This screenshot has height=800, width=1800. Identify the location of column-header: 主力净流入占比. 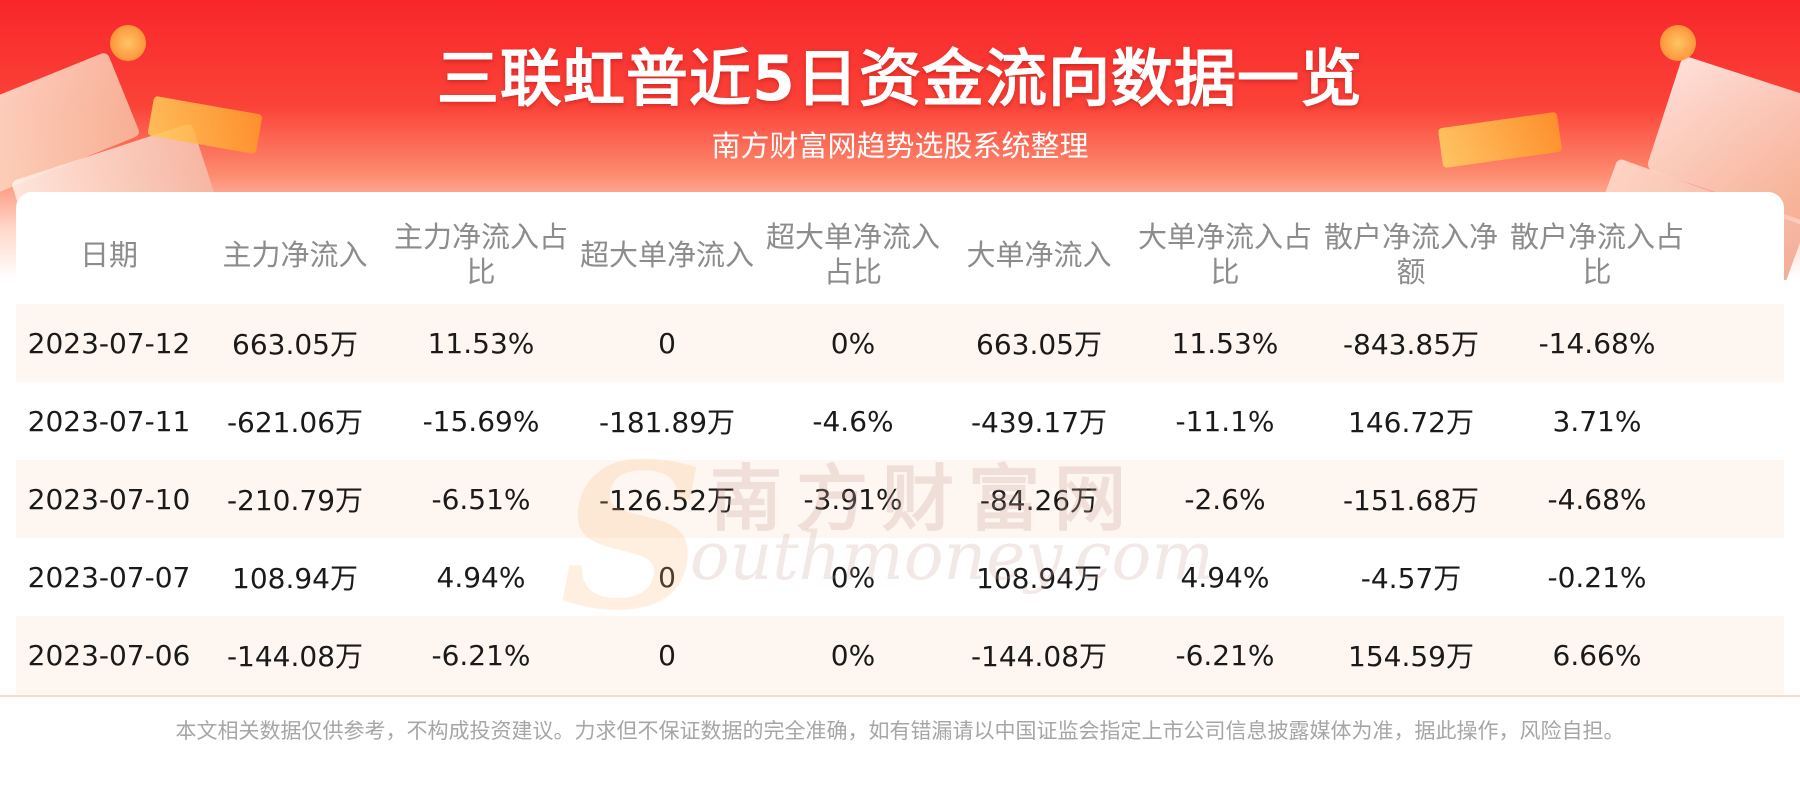
(481, 254).